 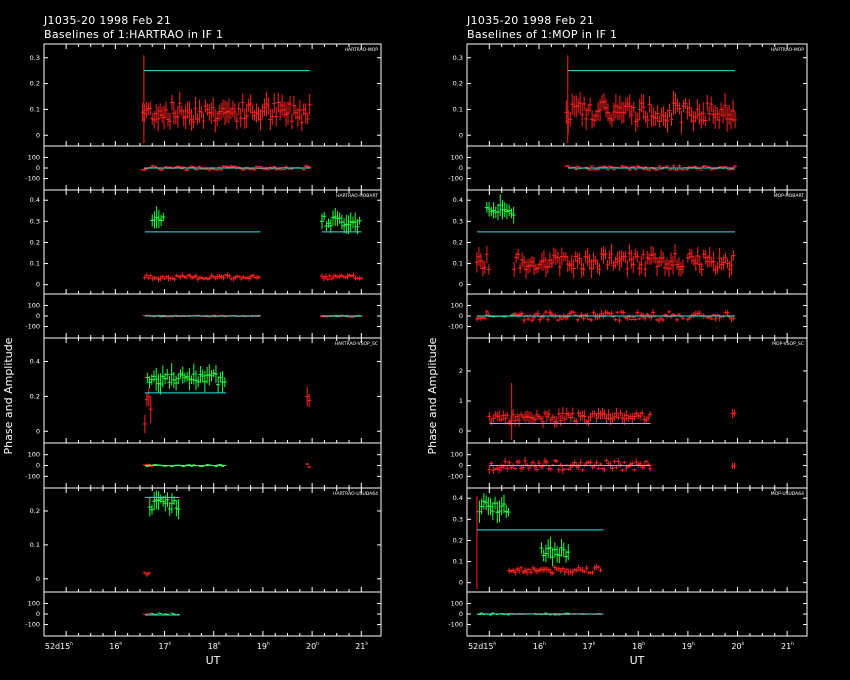 What do you see at coordinates (530, 20) in the screenshot?
I see `chart-title-right: J1035-20 1998 Feb 21` at bounding box center [530, 20].